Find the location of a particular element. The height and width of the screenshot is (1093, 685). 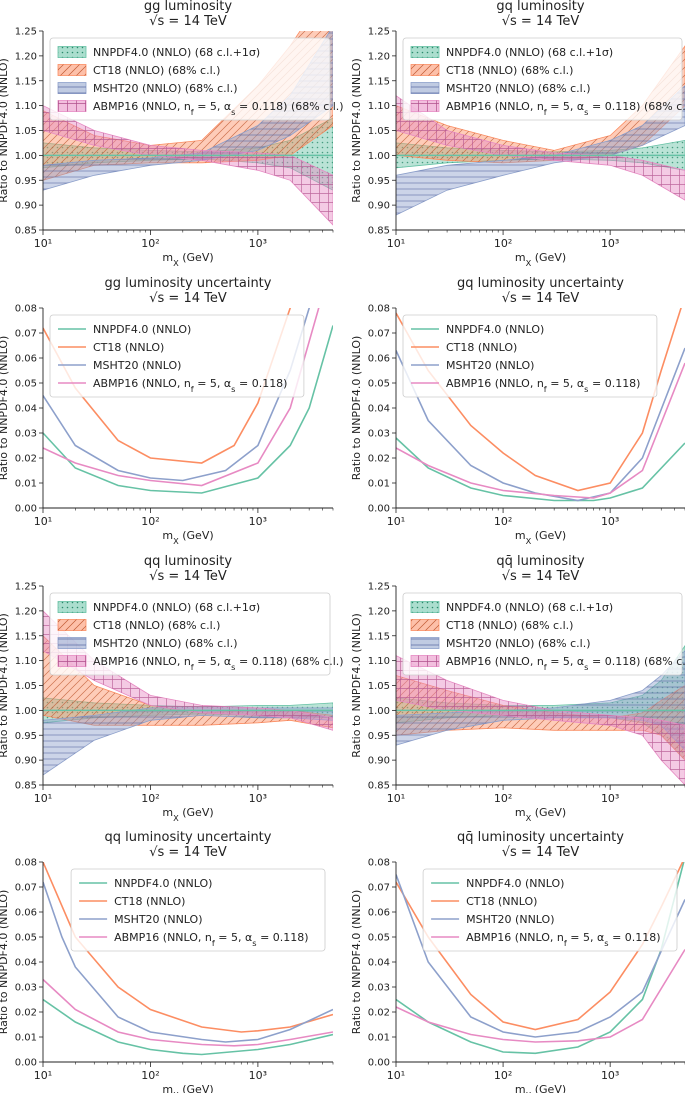

legend-label-msht: MSHT20 (NNLO) is located at coordinates (137, 365).